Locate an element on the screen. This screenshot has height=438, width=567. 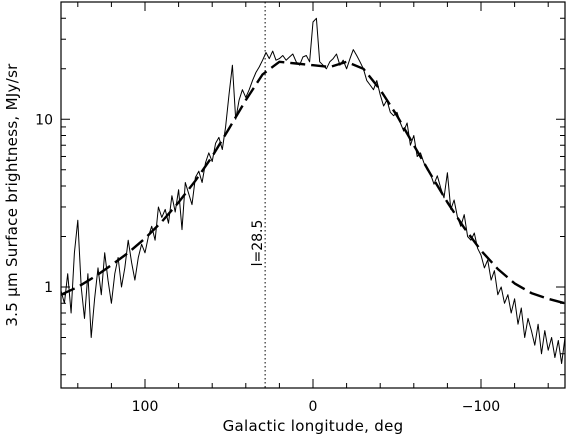
x-tick-label: −100 is located at coordinates (481, 407).